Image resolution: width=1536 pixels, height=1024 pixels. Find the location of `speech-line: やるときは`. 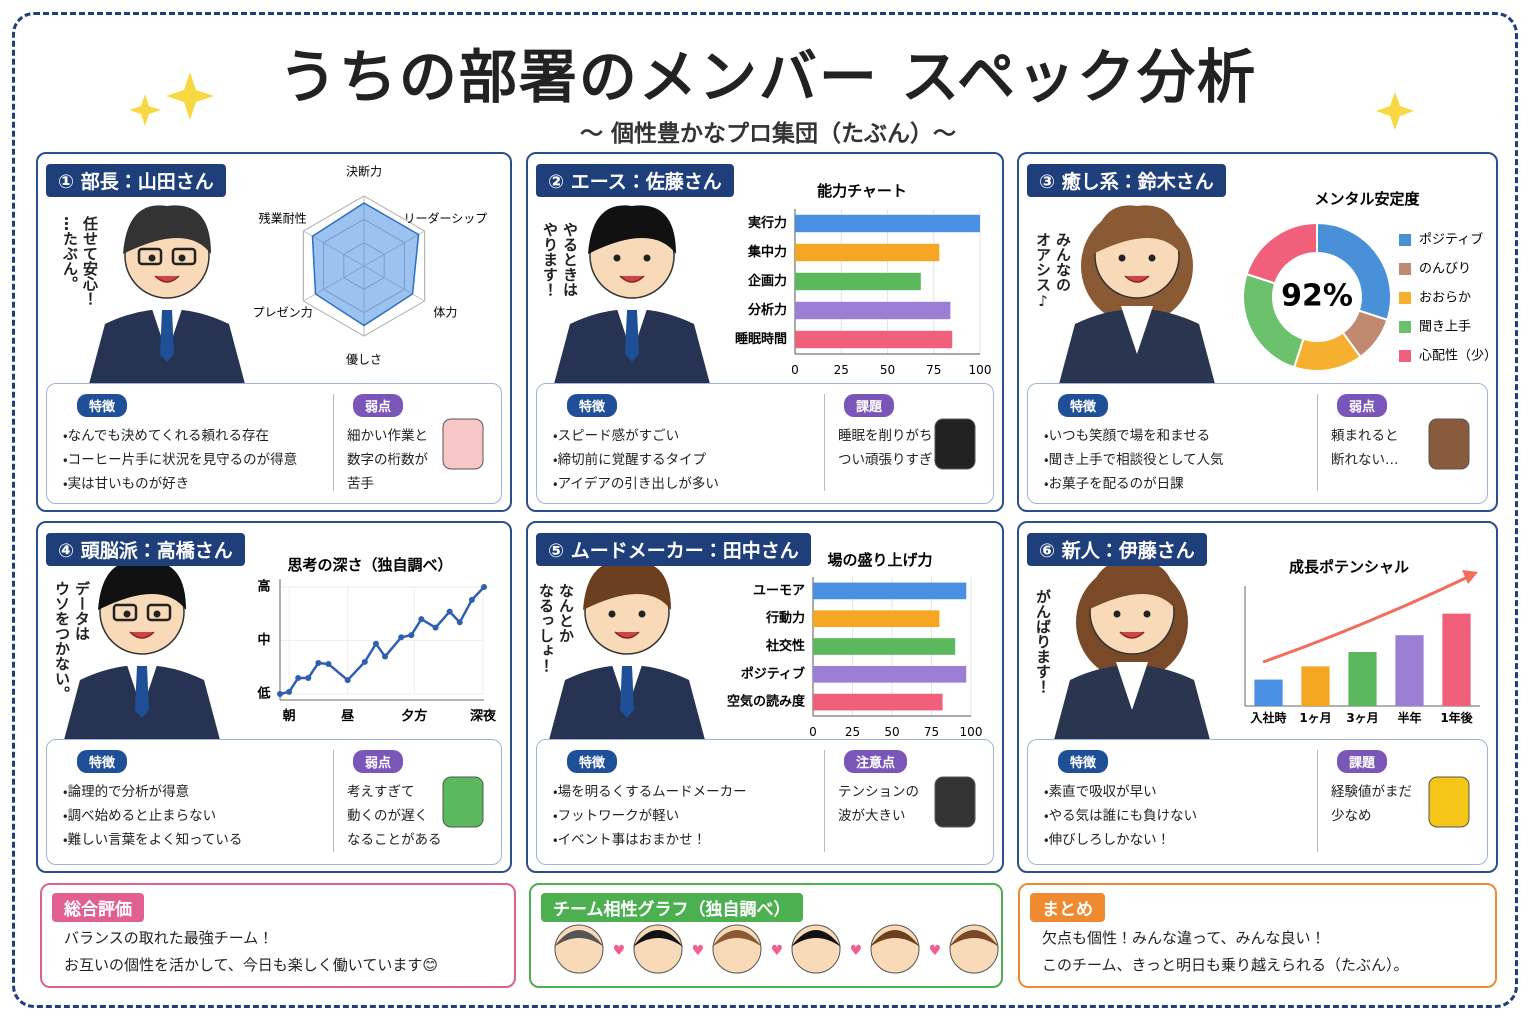

speech-line: やるときは is located at coordinates (570, 259).